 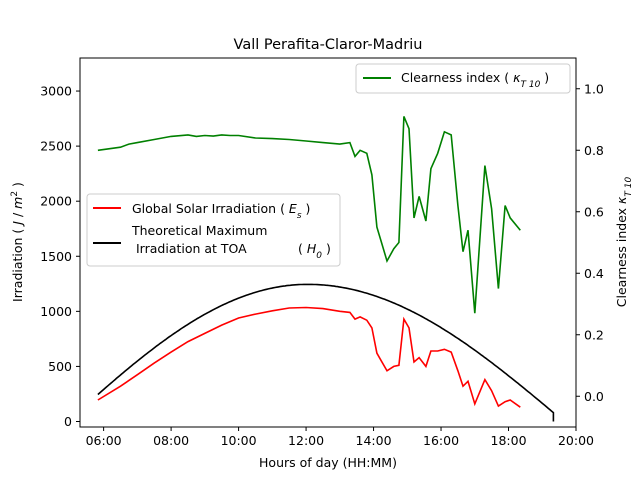 I want to click on legend-label-toa-line2: Irradiation at TOA, so click(x=191, y=248).